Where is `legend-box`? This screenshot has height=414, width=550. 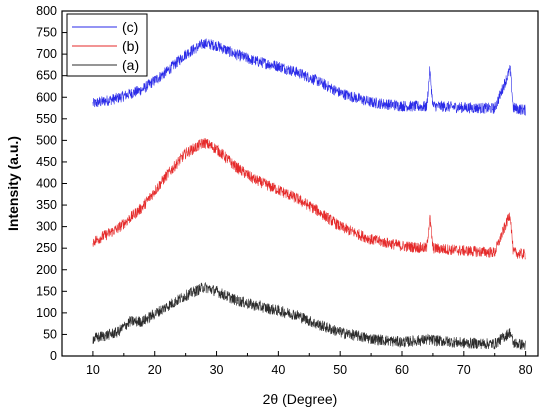 legend-box is located at coordinates (107, 45).